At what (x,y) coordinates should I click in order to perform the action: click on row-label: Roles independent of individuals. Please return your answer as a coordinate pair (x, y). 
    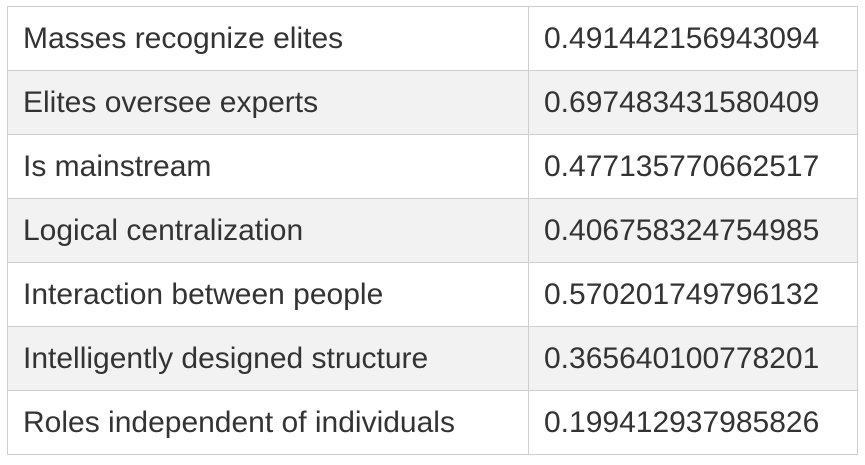
    Looking at the image, I should click on (268, 422).